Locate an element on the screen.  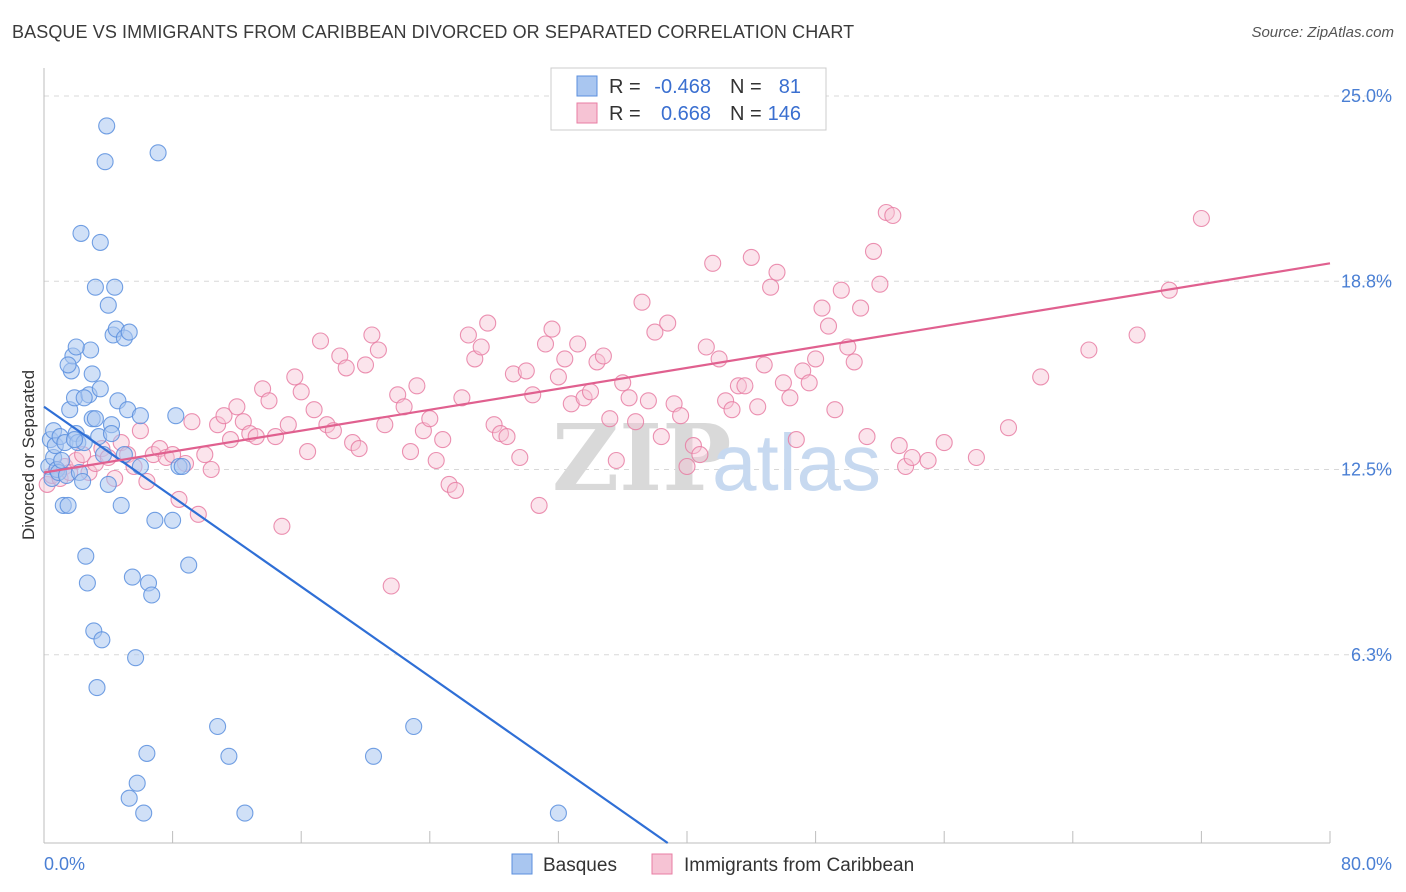
x-tick-label-0: 0.0% is located at coordinates (64, 864).